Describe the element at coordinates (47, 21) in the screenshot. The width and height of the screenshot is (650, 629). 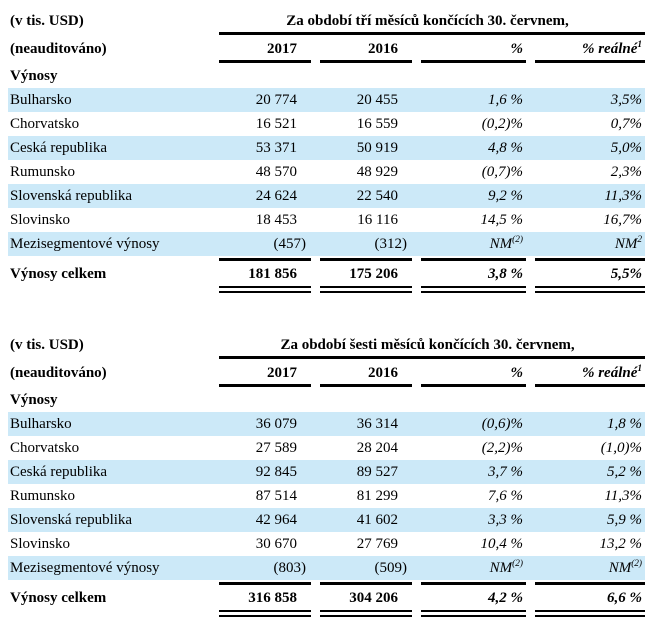
I see `unit-label: (v tis. USD)` at that location.